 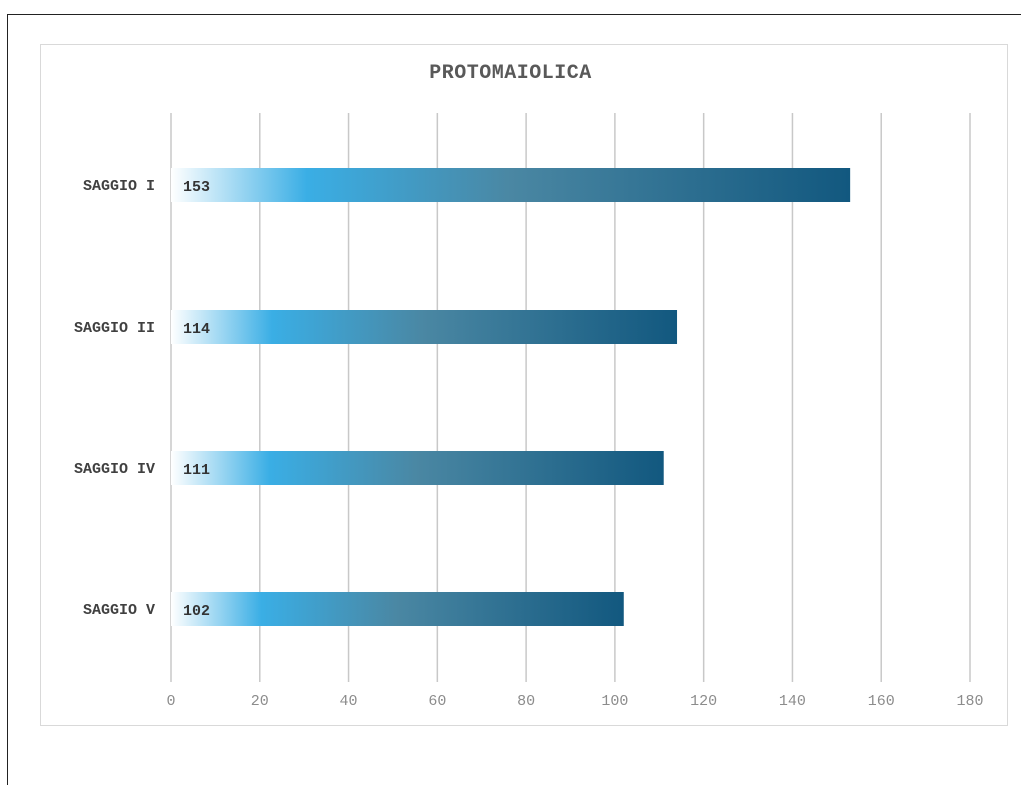 What do you see at coordinates (437, 701) in the screenshot?
I see `x-tick-label: 60` at bounding box center [437, 701].